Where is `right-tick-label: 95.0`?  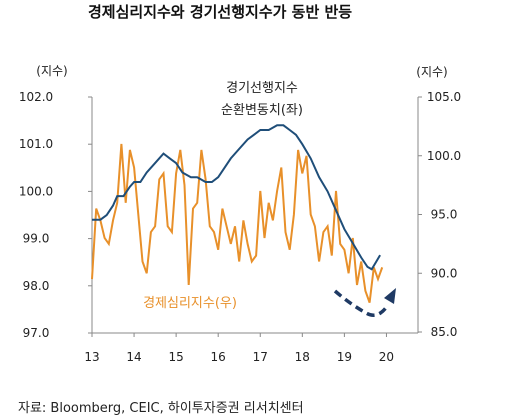 right-tick-label: 95.0 is located at coordinates (444, 215).